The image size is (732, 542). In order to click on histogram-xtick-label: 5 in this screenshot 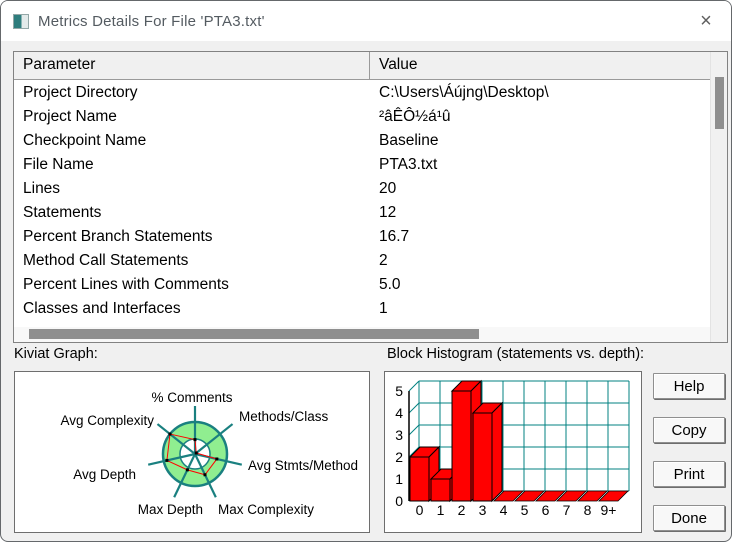, I will do `click(525, 510)`.